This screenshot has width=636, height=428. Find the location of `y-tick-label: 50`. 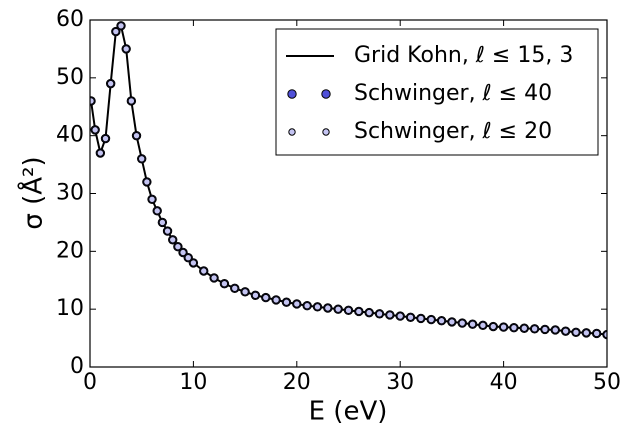

y-tick-label: 50 is located at coordinates (70, 77).